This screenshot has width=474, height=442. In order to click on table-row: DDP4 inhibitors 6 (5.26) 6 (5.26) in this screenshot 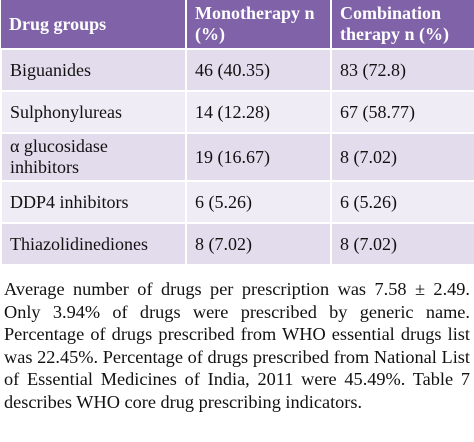, I will do `click(237, 202)`.